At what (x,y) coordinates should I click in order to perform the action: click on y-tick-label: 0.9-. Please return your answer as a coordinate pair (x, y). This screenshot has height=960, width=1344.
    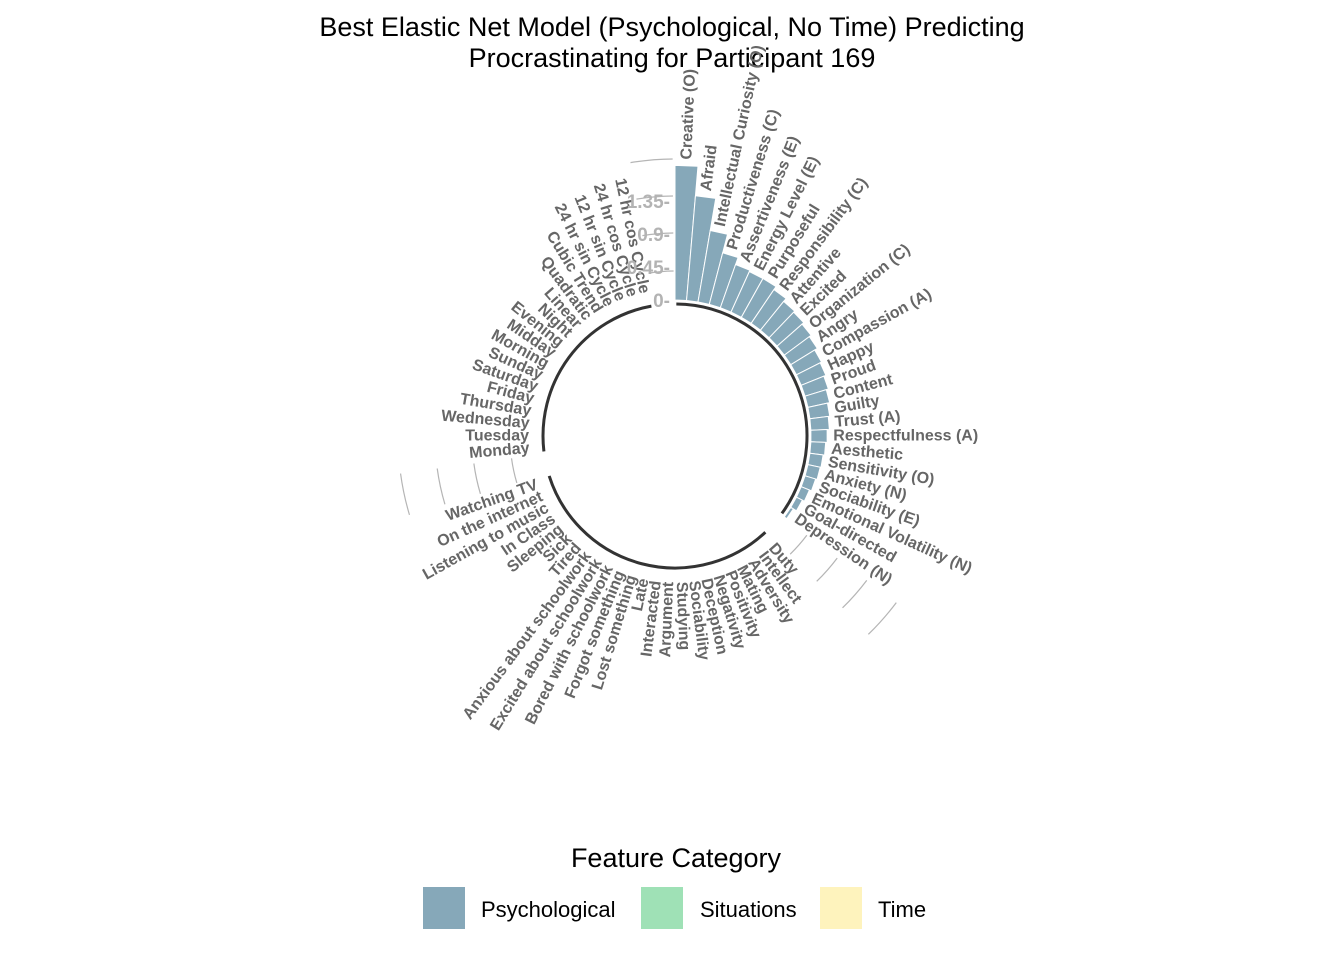
    Looking at the image, I should click on (653, 235).